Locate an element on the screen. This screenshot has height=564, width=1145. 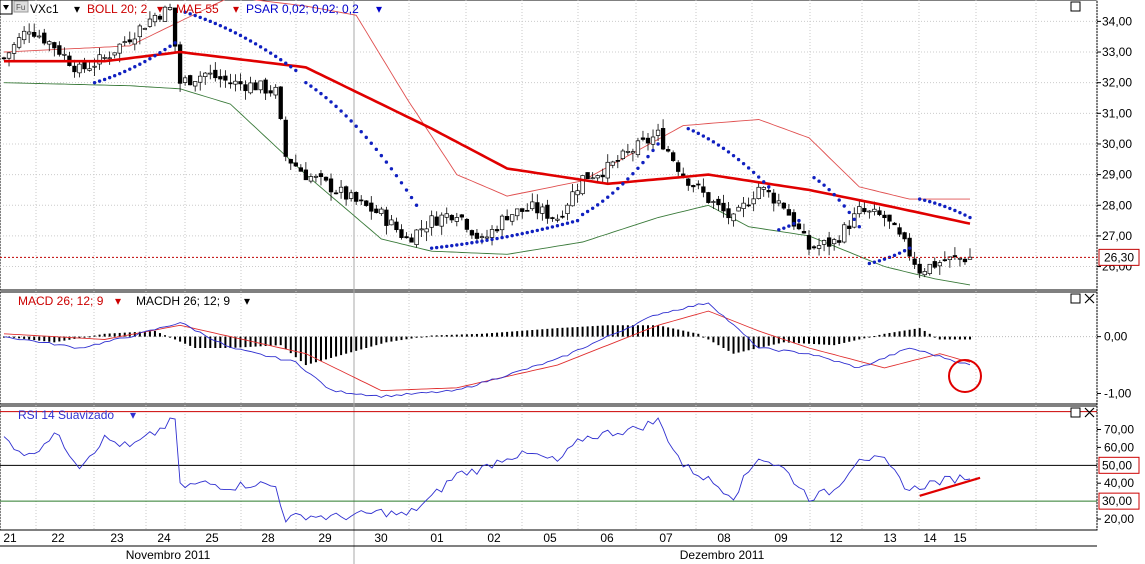
macd-annotation-circle is located at coordinates (965, 376).